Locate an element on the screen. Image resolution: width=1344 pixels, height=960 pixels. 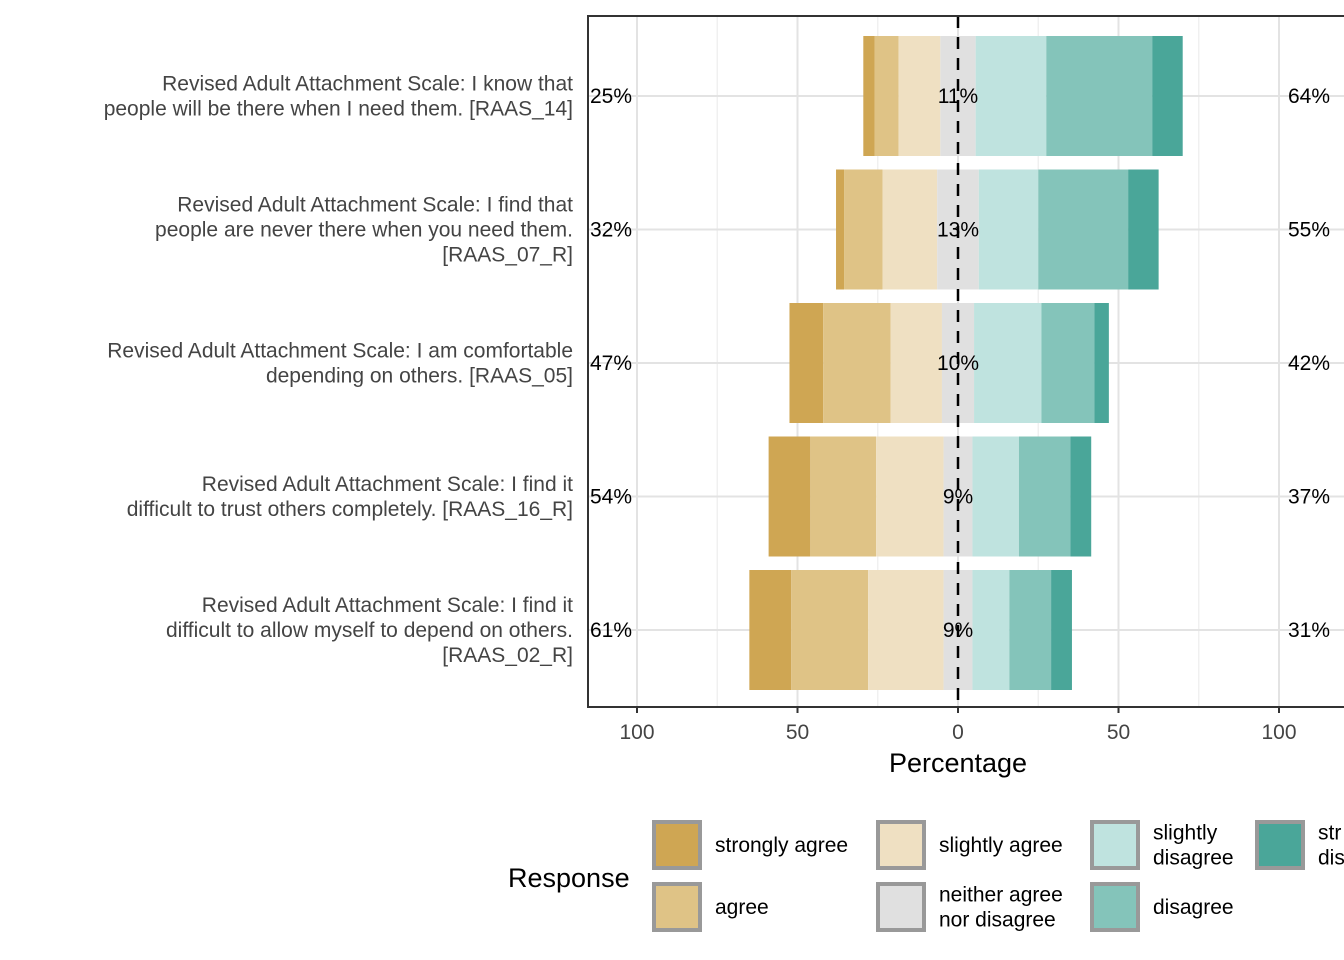
item-label-line: [RAAS_02_R] is located at coordinates (507, 655).